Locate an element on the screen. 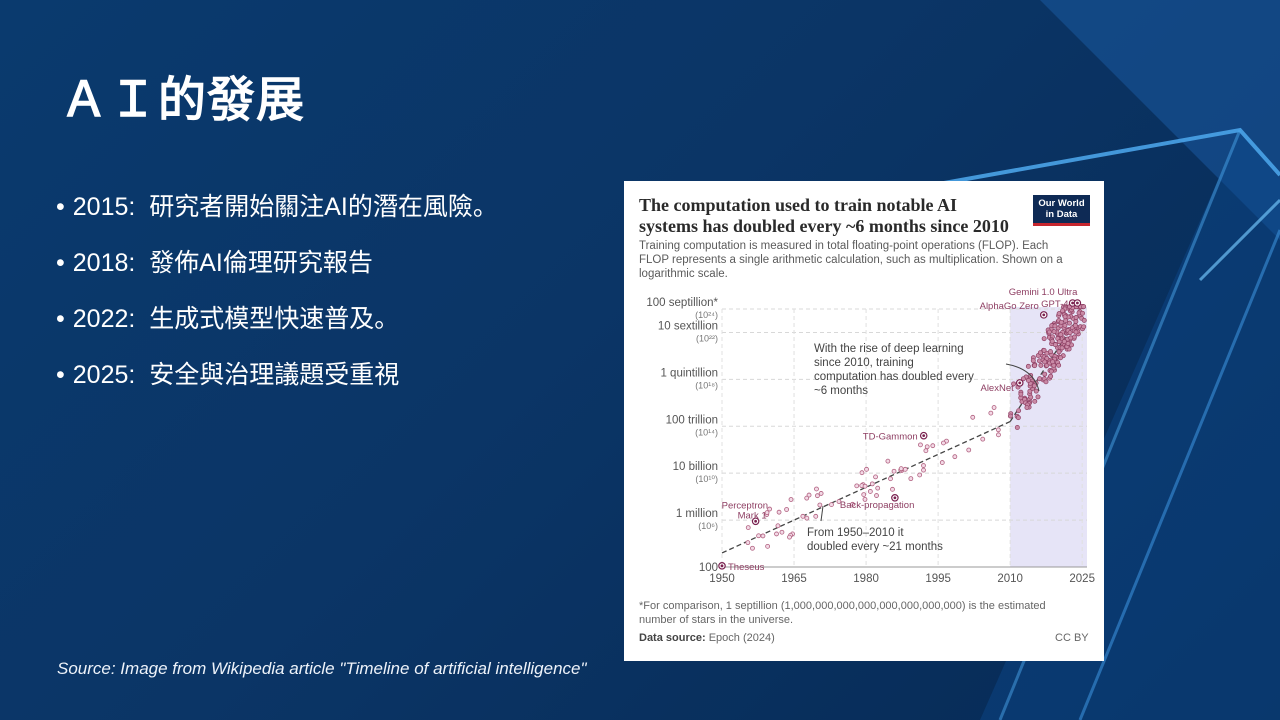 The height and width of the screenshot is (720, 1280). bullet-year: 2025: is located at coordinates (104, 375).